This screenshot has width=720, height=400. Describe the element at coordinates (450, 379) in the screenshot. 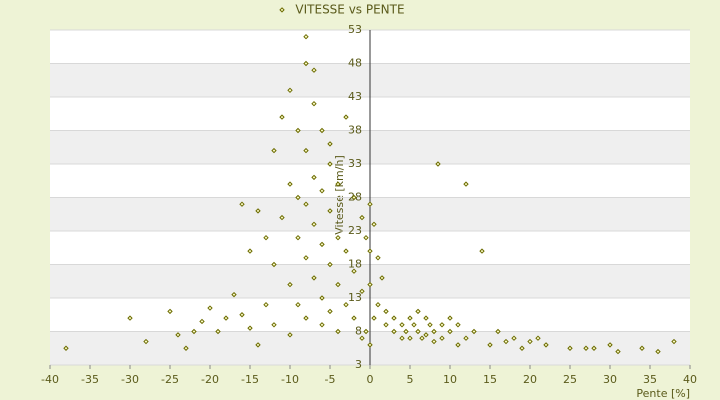

I see `x-tick-label: 10` at that location.